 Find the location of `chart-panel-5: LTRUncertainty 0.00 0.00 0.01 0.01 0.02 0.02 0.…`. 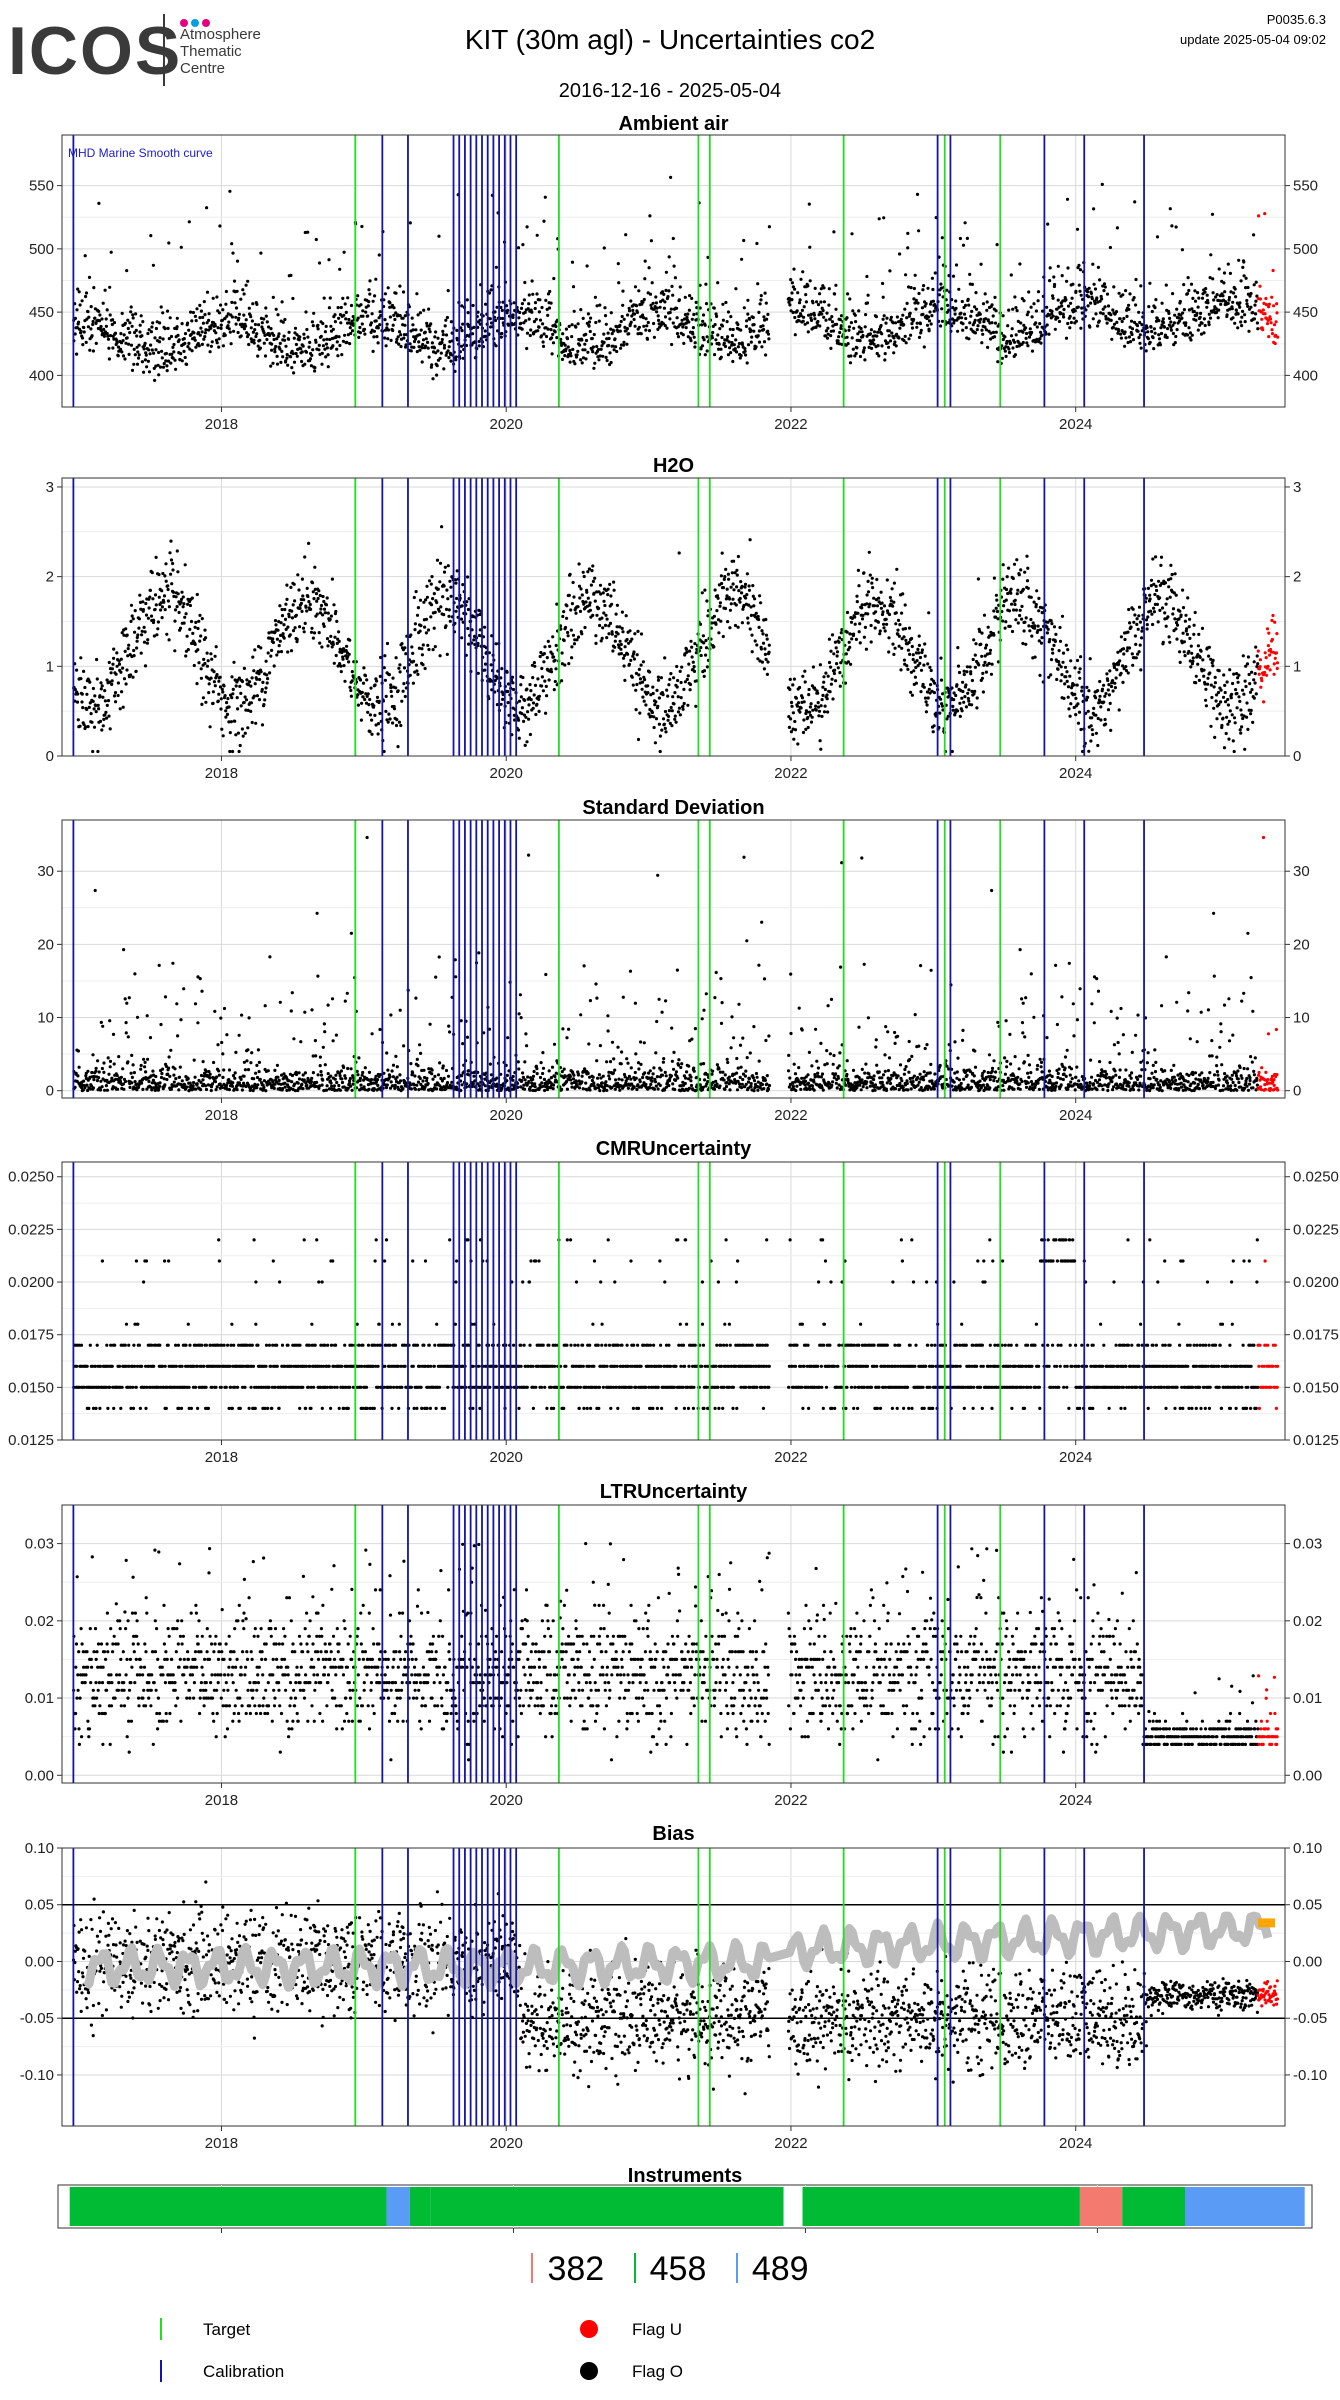

chart-panel-5: LTRUncertainty 0.00 0.00 0.01 0.01 0.02 0.02 0.… is located at coordinates (673, 1645).